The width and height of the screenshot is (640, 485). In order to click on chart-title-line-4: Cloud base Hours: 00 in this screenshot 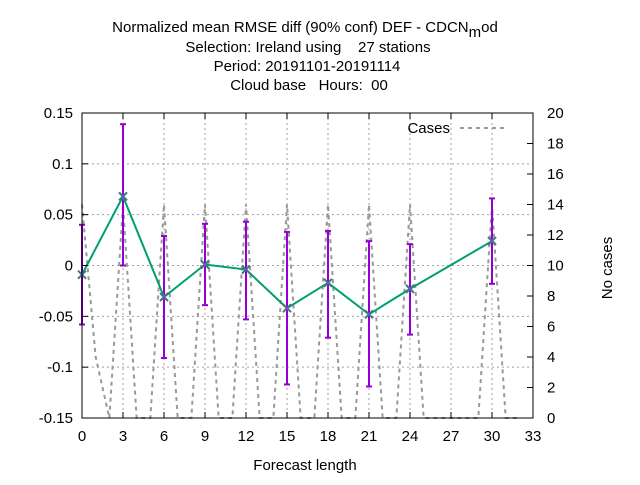, I will do `click(309, 85)`.